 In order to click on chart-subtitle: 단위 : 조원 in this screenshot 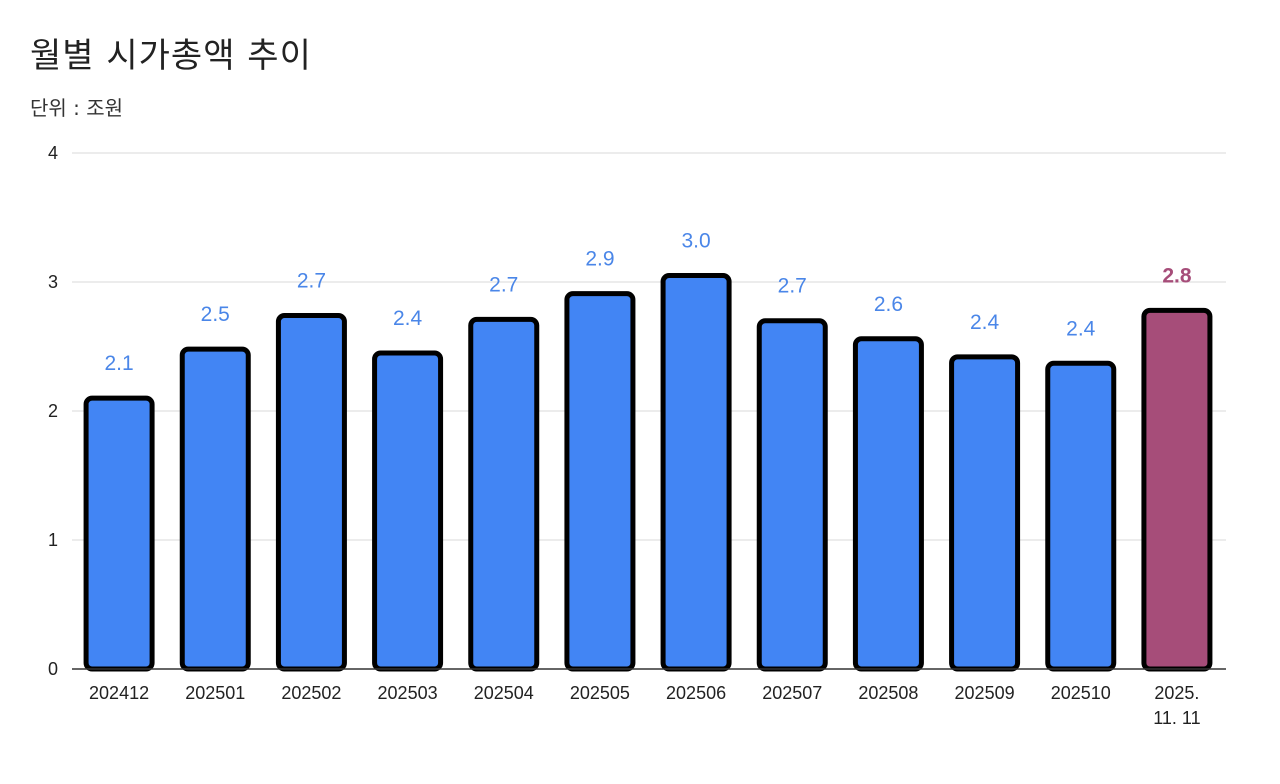, I will do `click(77, 108)`.